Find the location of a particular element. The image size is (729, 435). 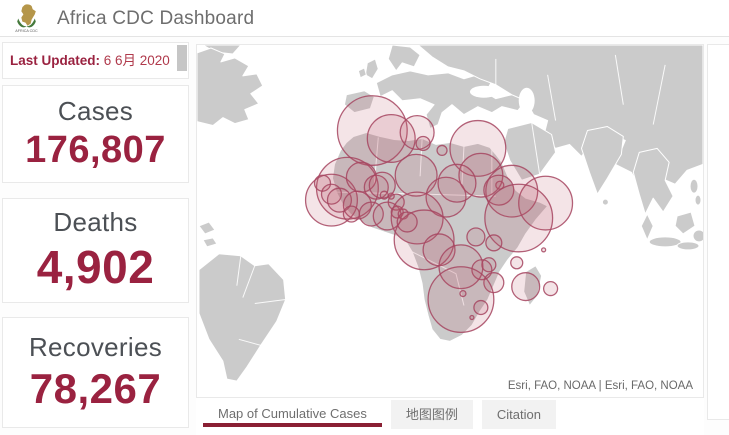

deaths-card: Deaths 4,902 is located at coordinates (95, 250).